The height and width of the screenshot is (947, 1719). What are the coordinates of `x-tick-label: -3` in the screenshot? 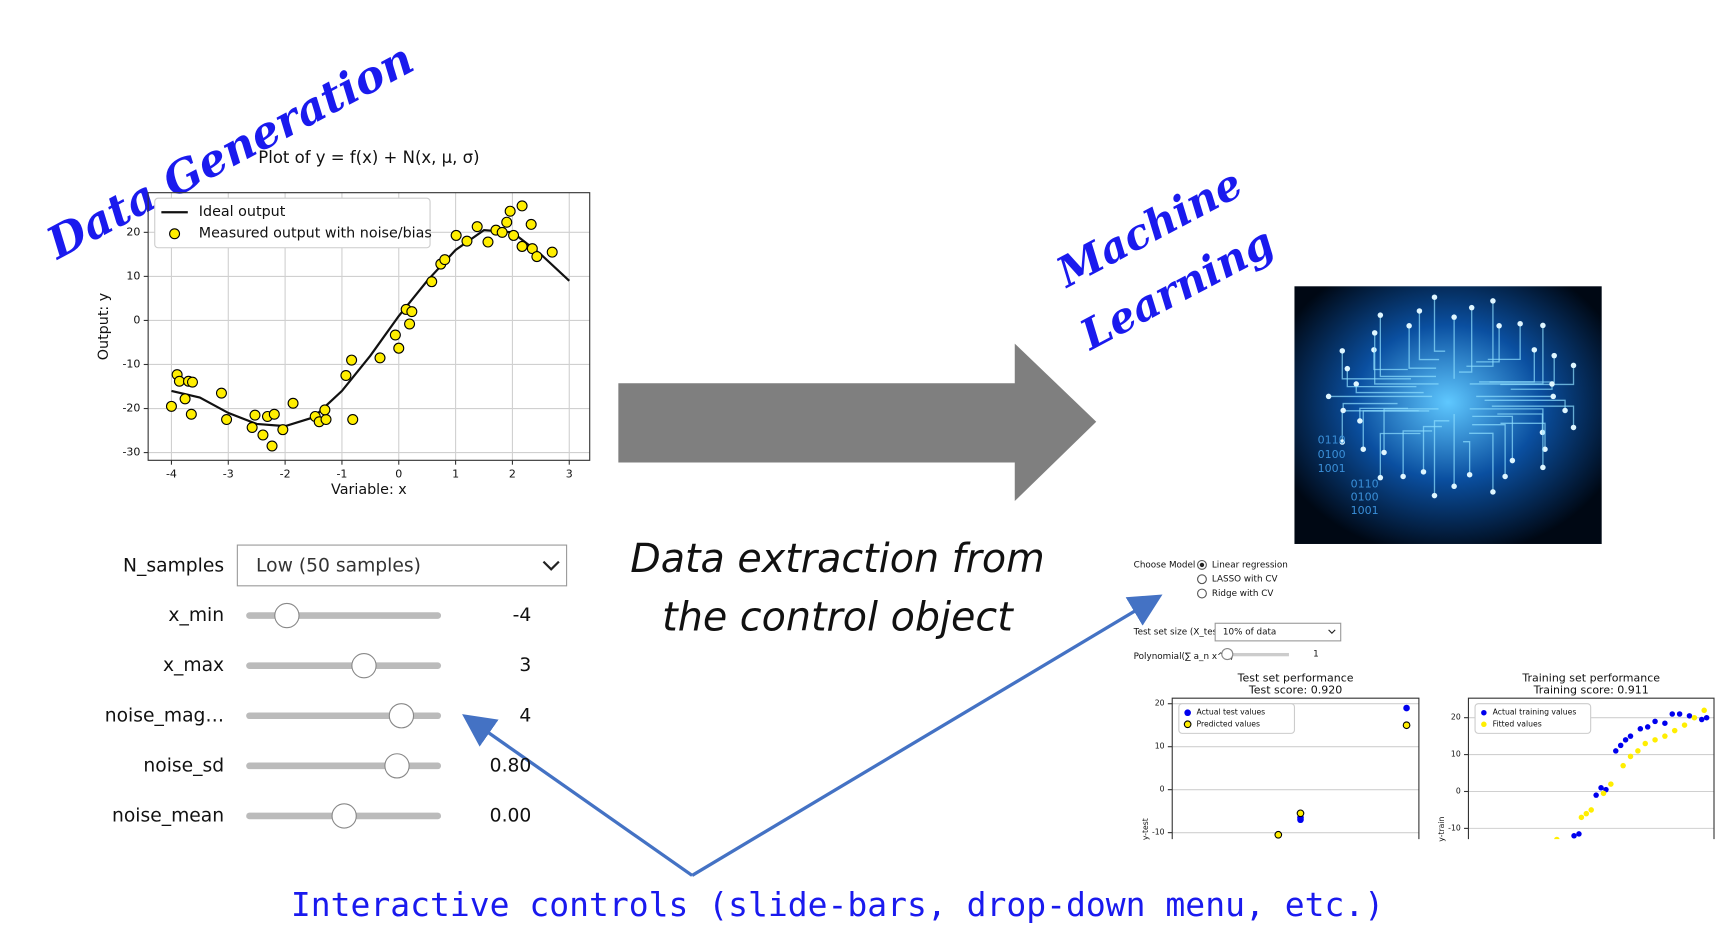 It's located at (228, 474).